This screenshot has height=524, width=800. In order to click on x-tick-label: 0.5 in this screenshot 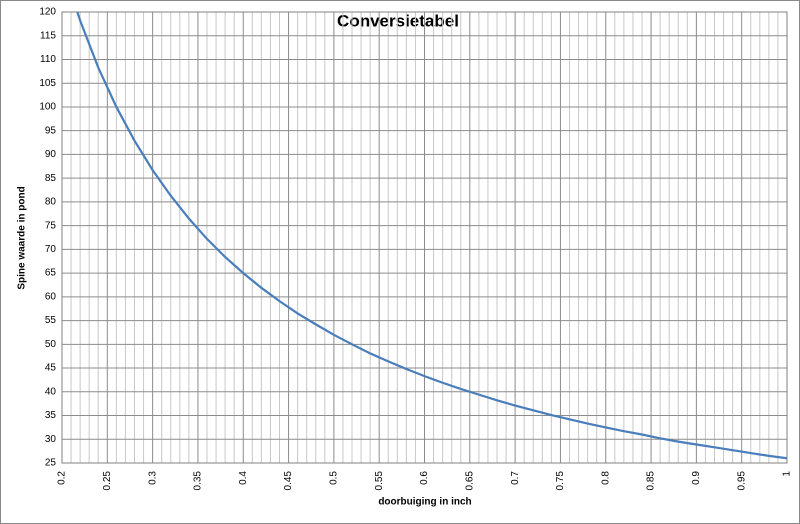, I will do `click(334, 478)`.